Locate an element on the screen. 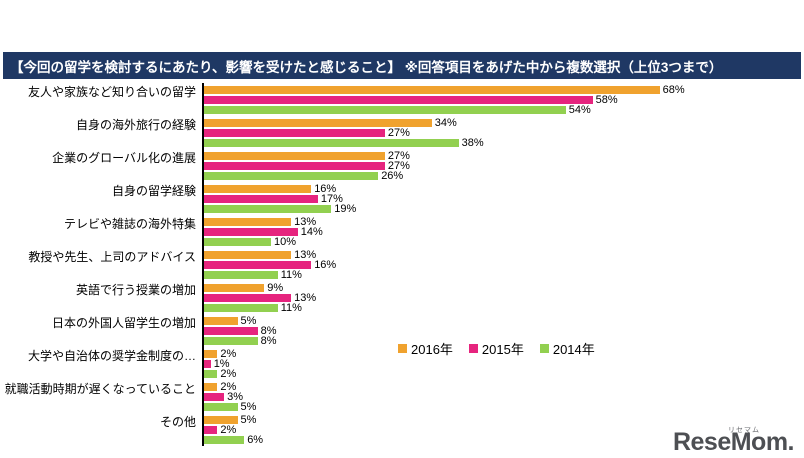  bar-line: 6% is located at coordinates (233, 439).